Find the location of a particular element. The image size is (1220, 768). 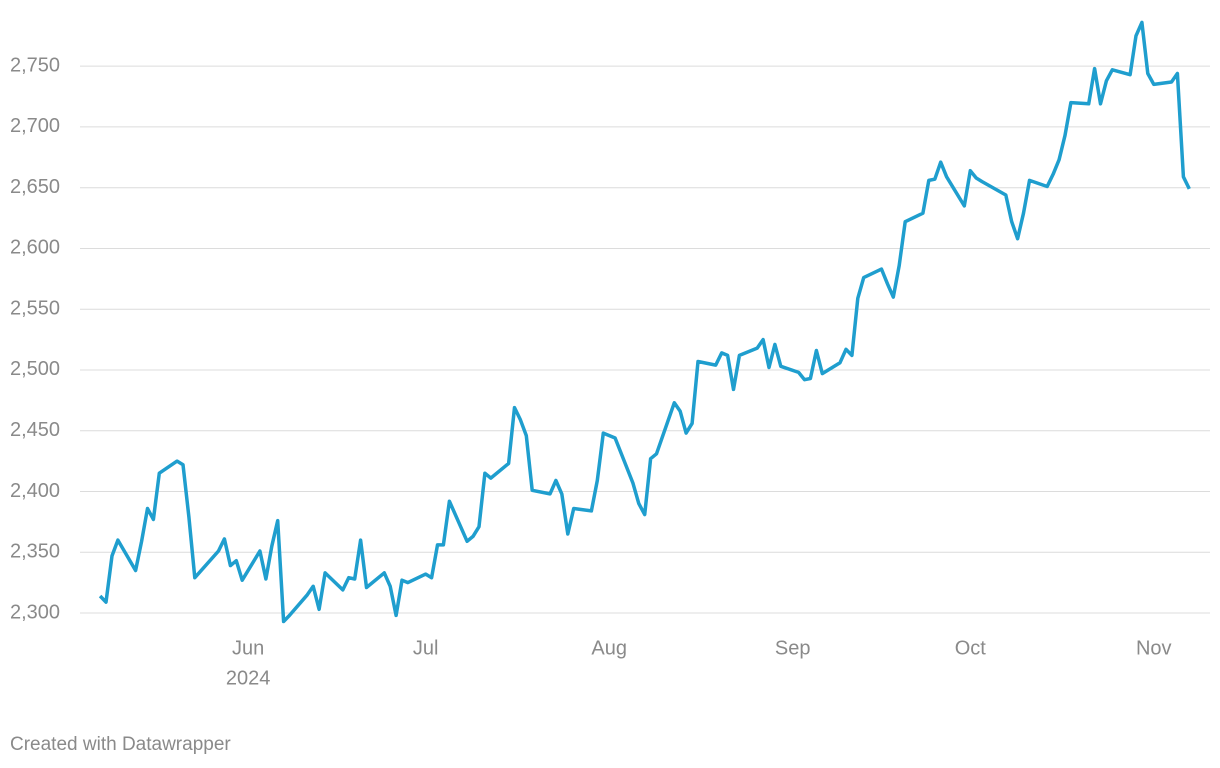

x-tick-label: Sep is located at coordinates (793, 648).